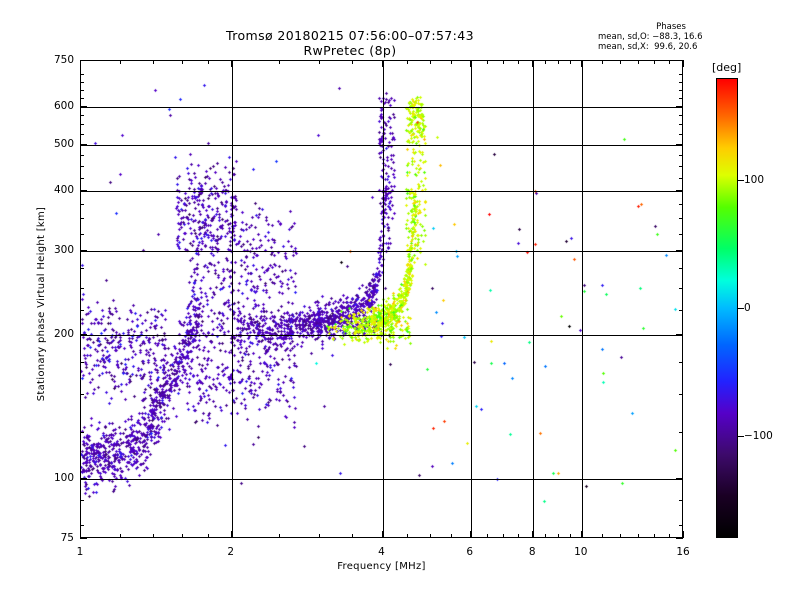 This screenshot has height=600, width=800. Describe the element at coordinates (63, 250) in the screenshot. I see `y-tick-label: 300` at that location.